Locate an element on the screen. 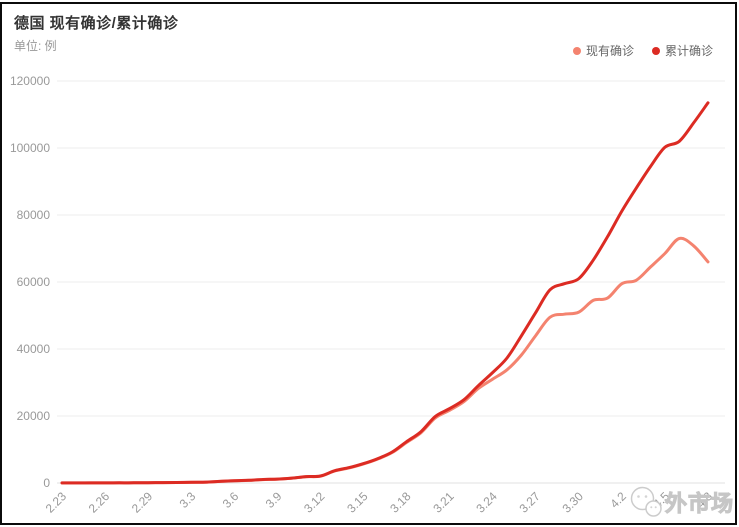  x-axis-tick-label: 3.24 is located at coordinates (486, 502).